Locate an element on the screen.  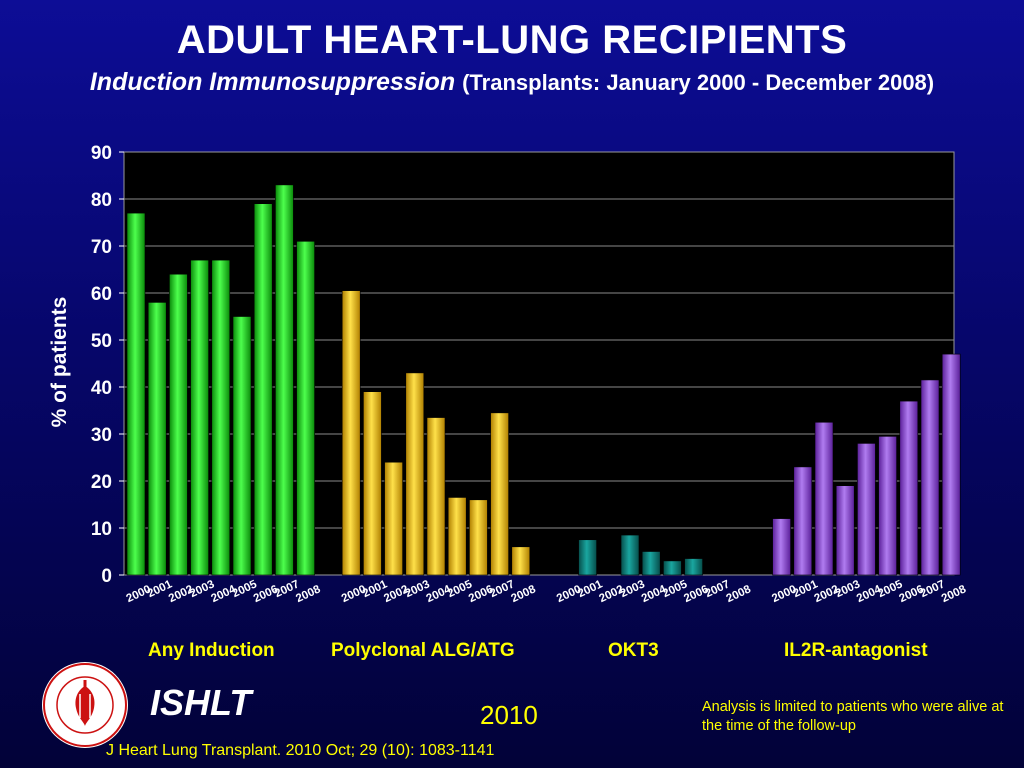
bar-il2r-antagonist-2001 is located at coordinates (803, 521).